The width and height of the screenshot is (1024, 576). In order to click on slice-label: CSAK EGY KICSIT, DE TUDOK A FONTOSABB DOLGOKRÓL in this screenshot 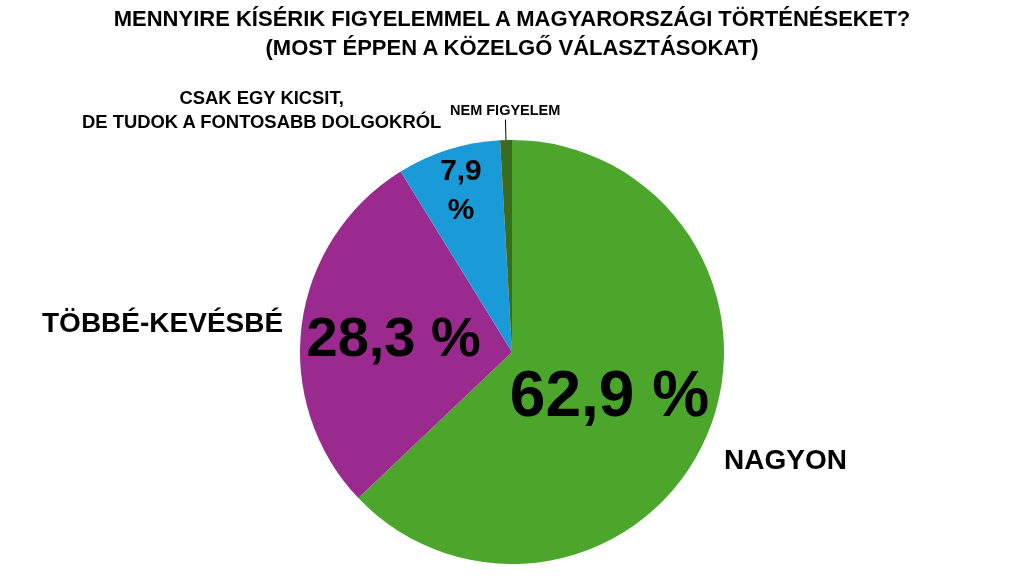, I will do `click(262, 109)`.